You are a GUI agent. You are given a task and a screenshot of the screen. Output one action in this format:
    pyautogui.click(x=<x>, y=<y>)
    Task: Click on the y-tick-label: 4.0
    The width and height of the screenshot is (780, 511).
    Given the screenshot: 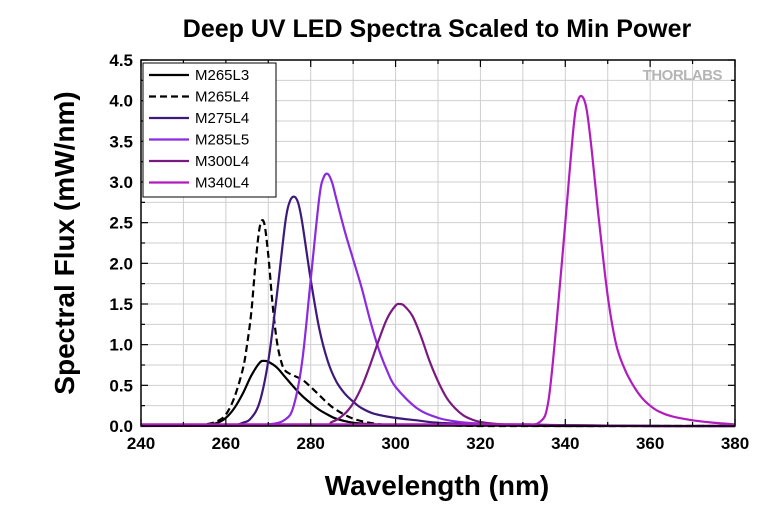 What is the action you would take?
    pyautogui.click(x=121, y=101)
    